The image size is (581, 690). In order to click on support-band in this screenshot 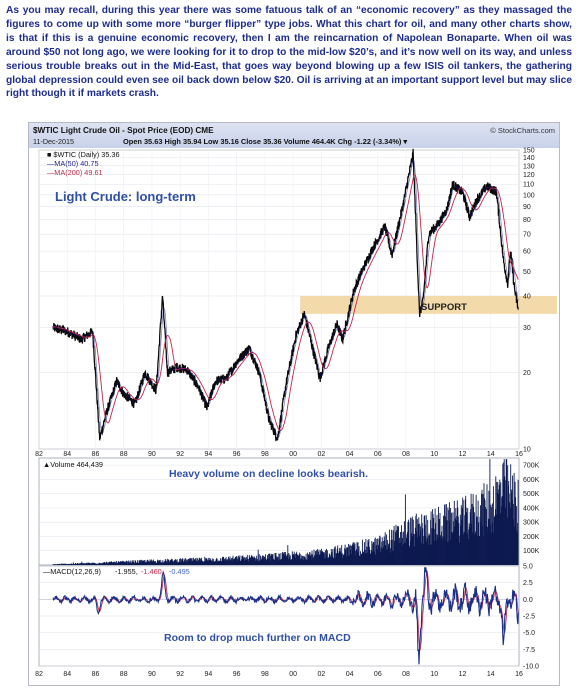, I will do `click(428, 304)`.